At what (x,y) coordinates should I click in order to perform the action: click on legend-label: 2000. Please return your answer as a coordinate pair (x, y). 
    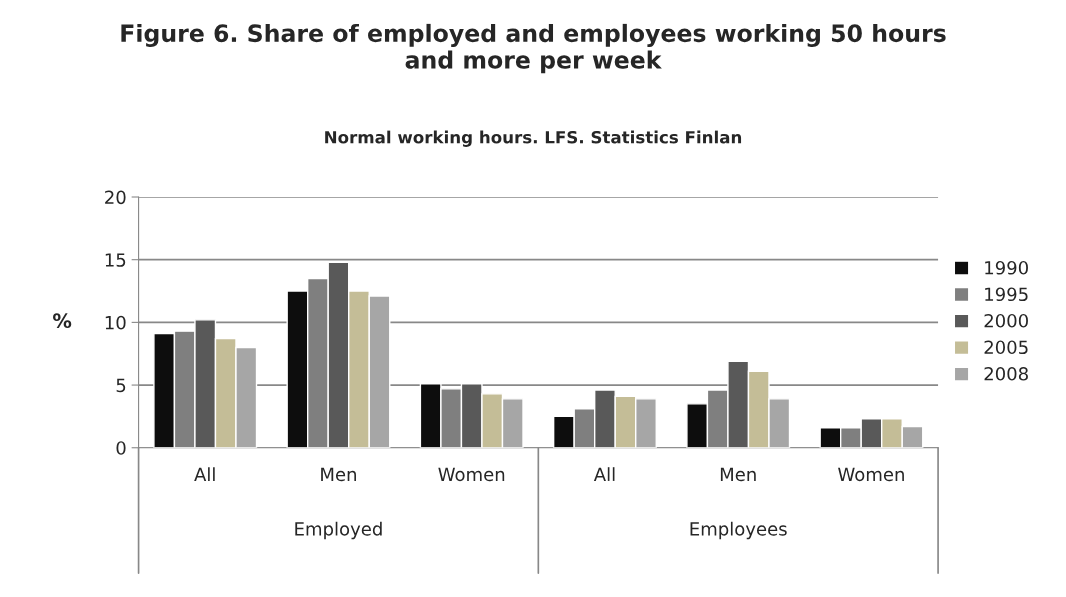
    Looking at the image, I should click on (1006, 320).